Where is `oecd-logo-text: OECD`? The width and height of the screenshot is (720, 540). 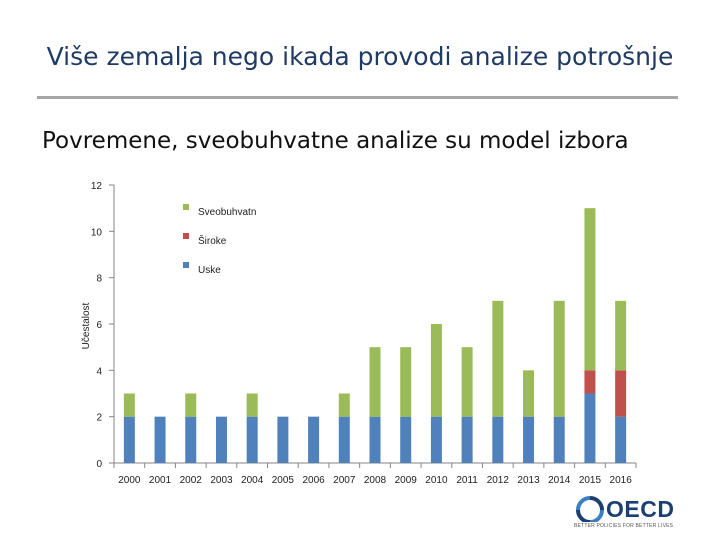 oecd-logo-text: OECD is located at coordinates (640, 509).